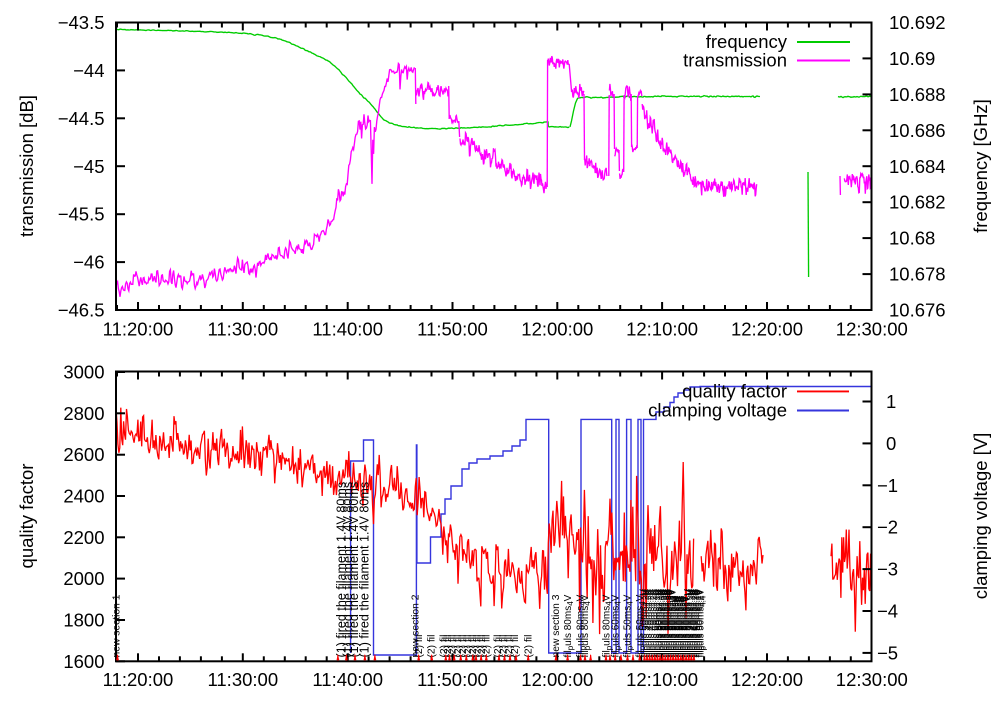 This screenshot has width=1000, height=705. Describe the element at coordinates (83, 537) in the screenshot. I see `svg-text: 2200` at that location.